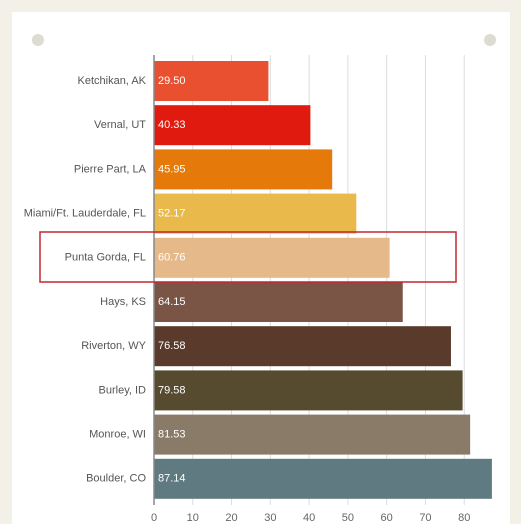  I want to click on value-label: 87.14, so click(172, 479).